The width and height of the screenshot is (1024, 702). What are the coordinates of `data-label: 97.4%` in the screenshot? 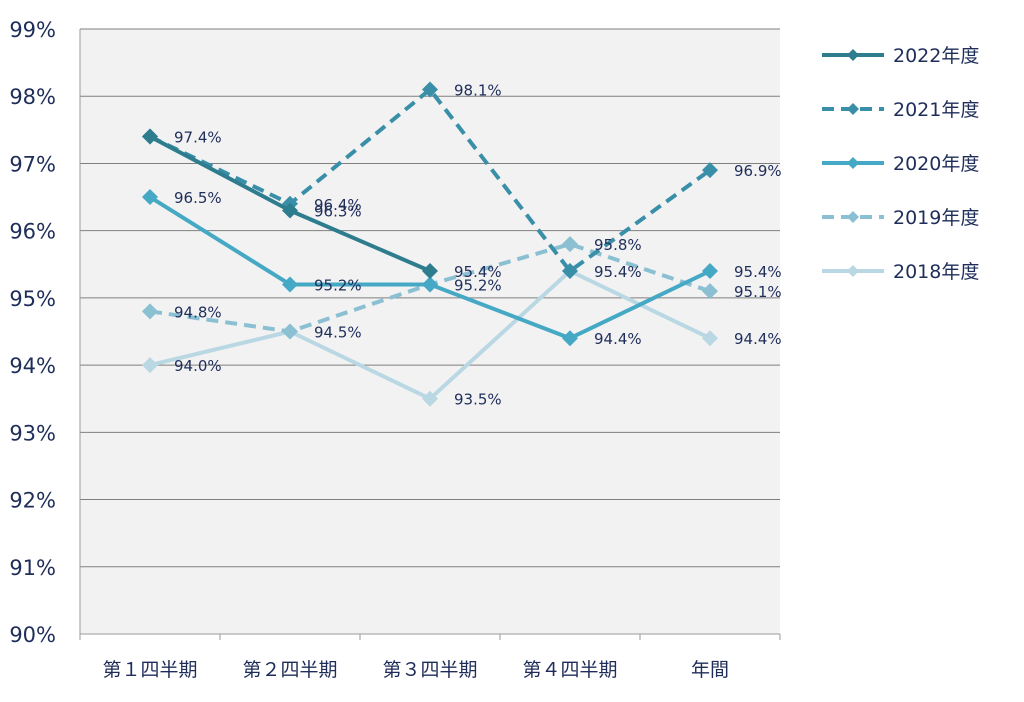 It's located at (198, 138).